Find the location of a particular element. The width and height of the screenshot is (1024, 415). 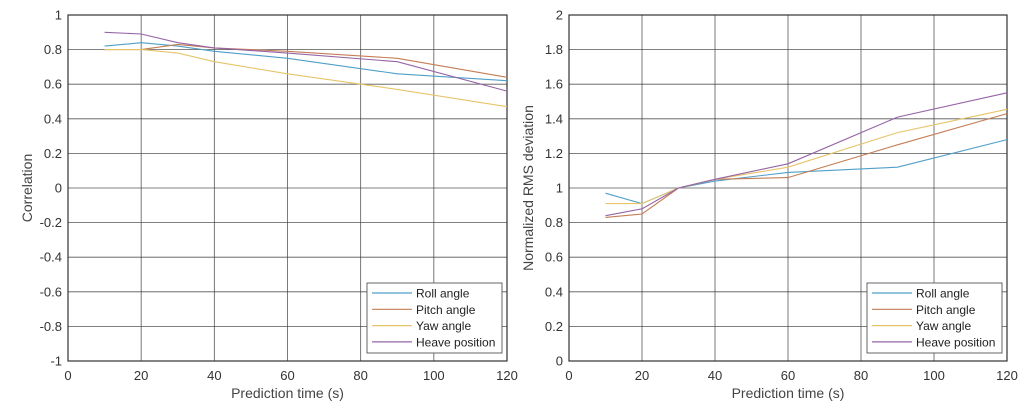

y-tick-label: -0.2 is located at coordinates (51, 222).